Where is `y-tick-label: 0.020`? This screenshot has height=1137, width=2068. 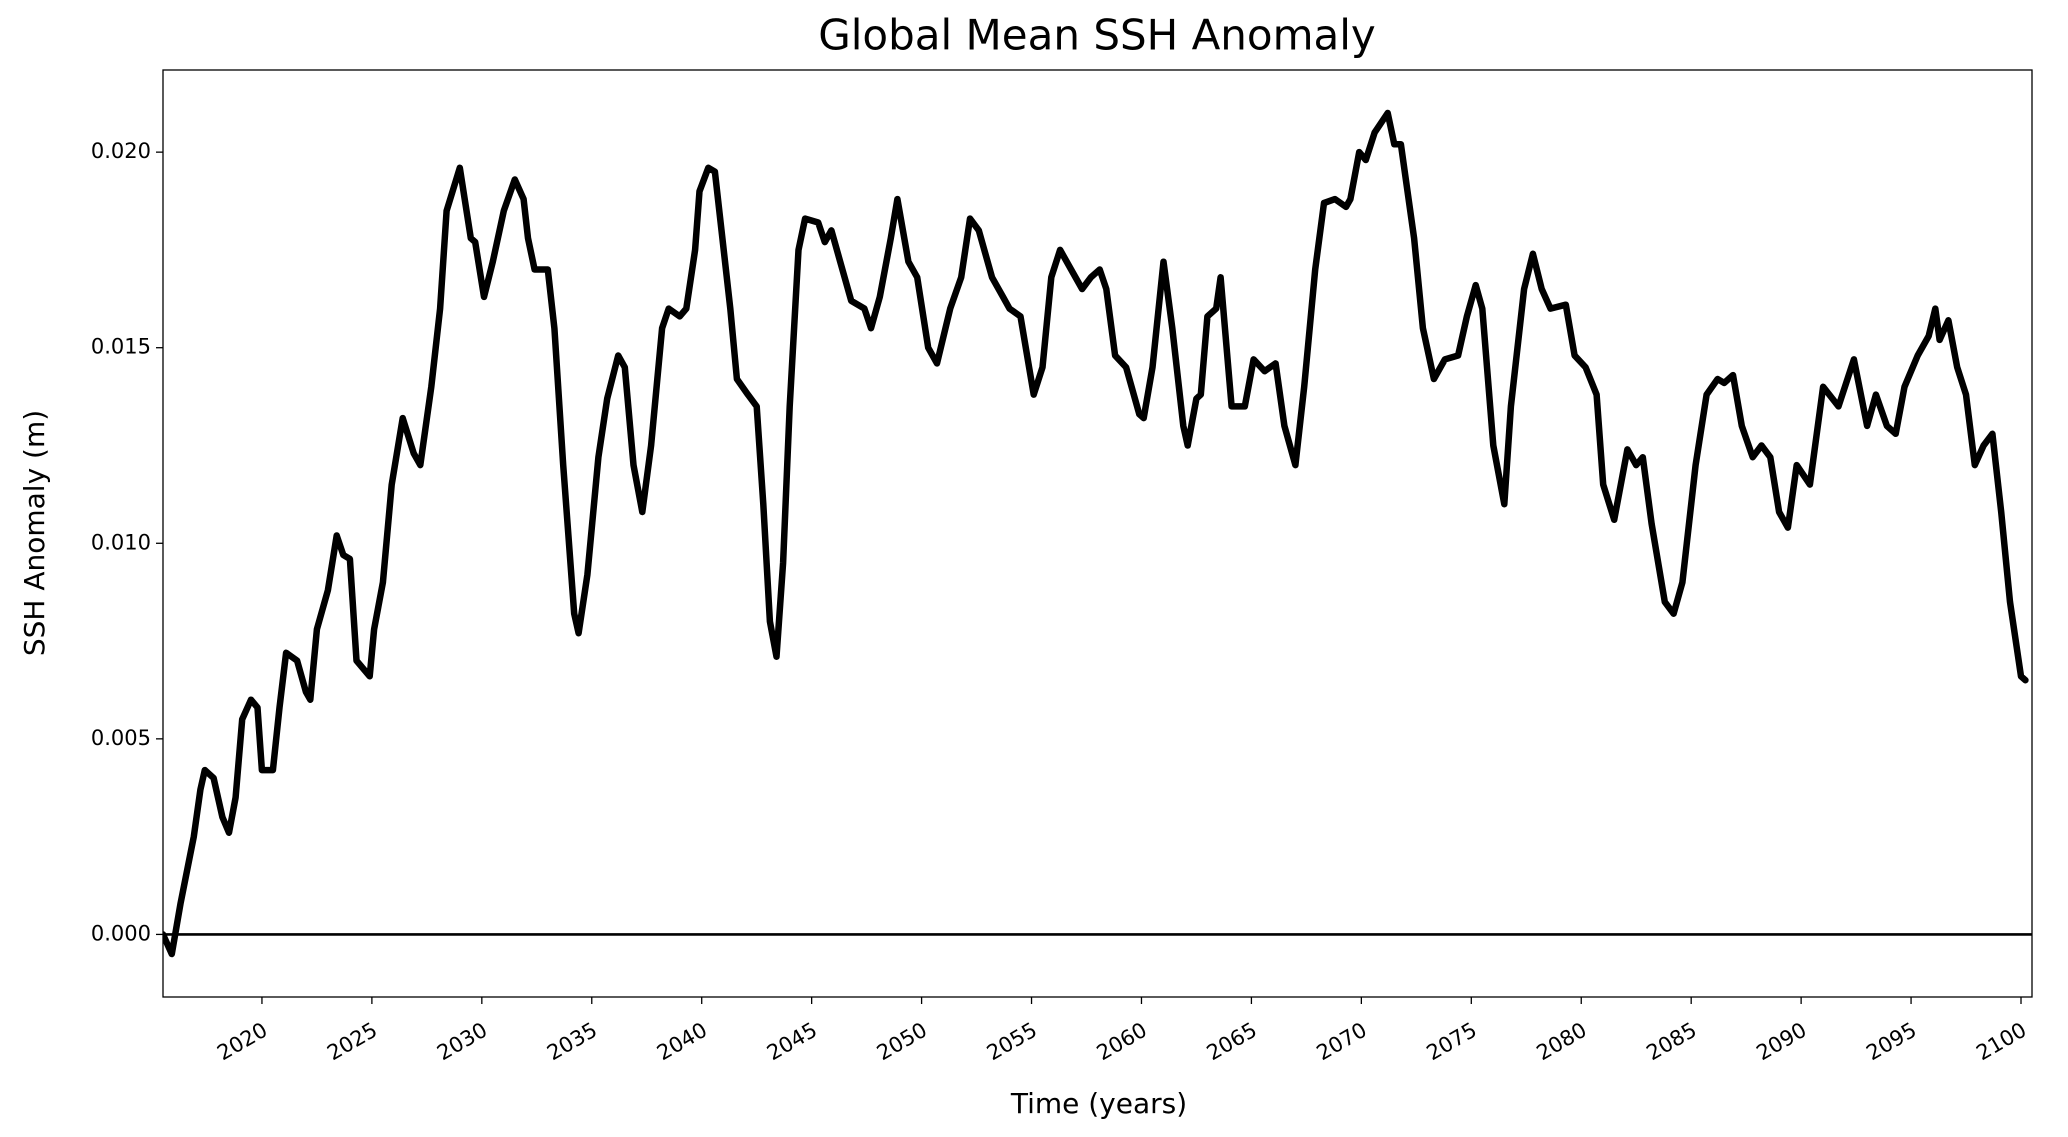 y-tick-label: 0.020 is located at coordinates (121, 151).